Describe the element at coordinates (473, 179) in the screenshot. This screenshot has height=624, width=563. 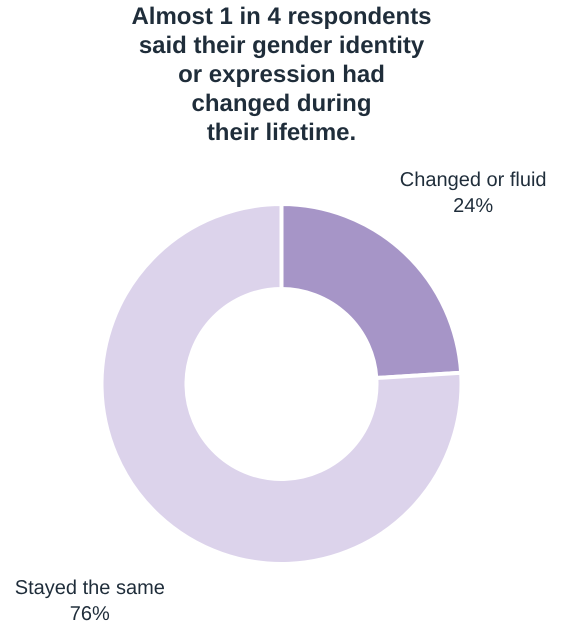
I see `slice-label: Changed or fluid` at that location.